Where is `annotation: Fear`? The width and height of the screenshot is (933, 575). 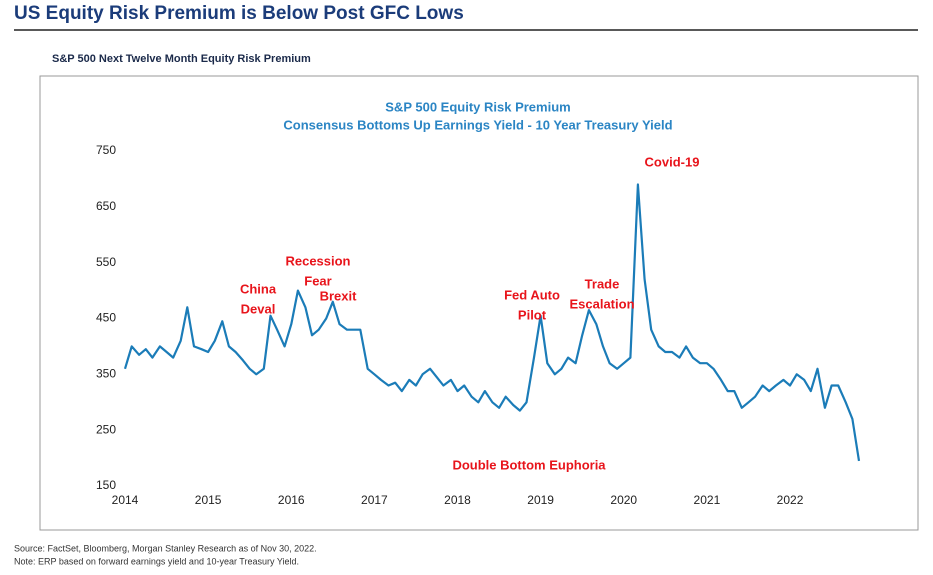 annotation: Fear is located at coordinates (317, 280).